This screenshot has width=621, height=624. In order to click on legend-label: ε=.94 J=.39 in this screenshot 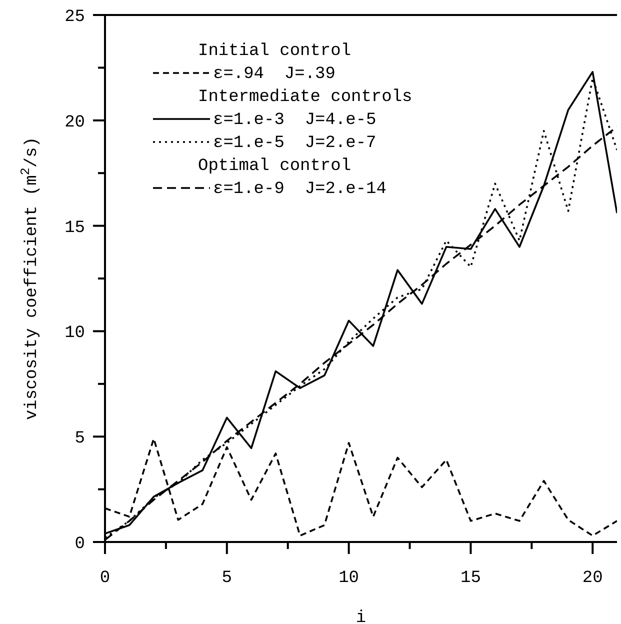, I will do `click(274, 74)`.